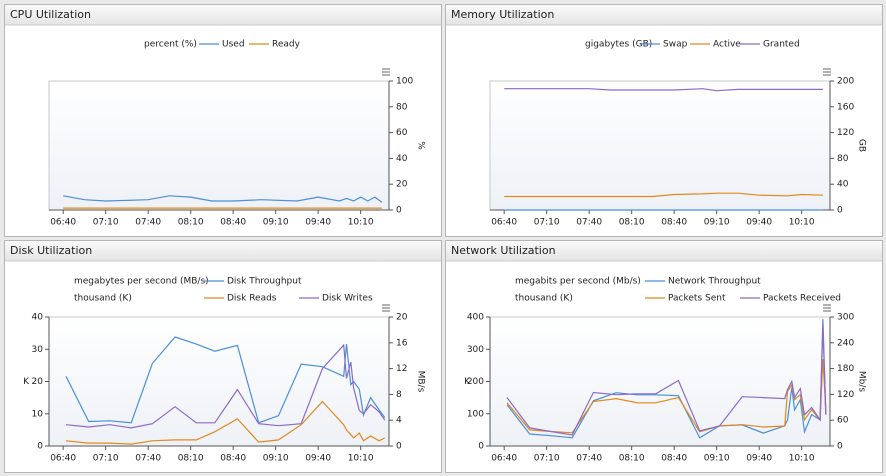 The width and height of the screenshot is (886, 476). What do you see at coordinates (399, 395) in the screenshot?
I see `y2-tick-label: 8` at bounding box center [399, 395].